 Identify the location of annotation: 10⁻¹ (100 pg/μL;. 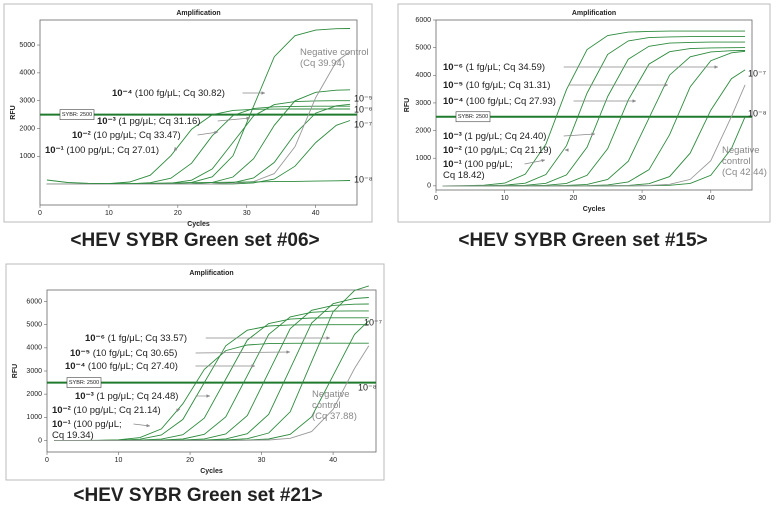
(478, 164).